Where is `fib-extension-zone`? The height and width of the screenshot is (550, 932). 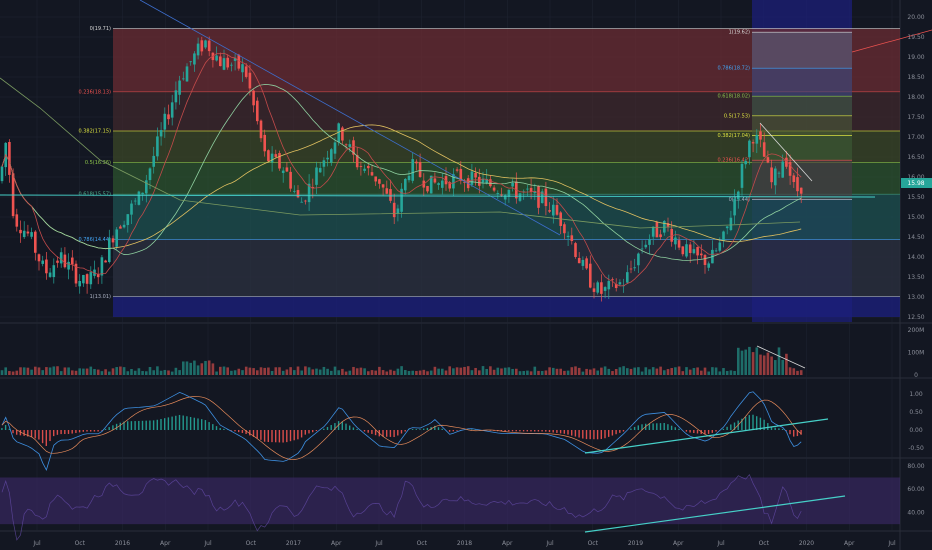 fib-extension-zone is located at coordinates (506, 306).